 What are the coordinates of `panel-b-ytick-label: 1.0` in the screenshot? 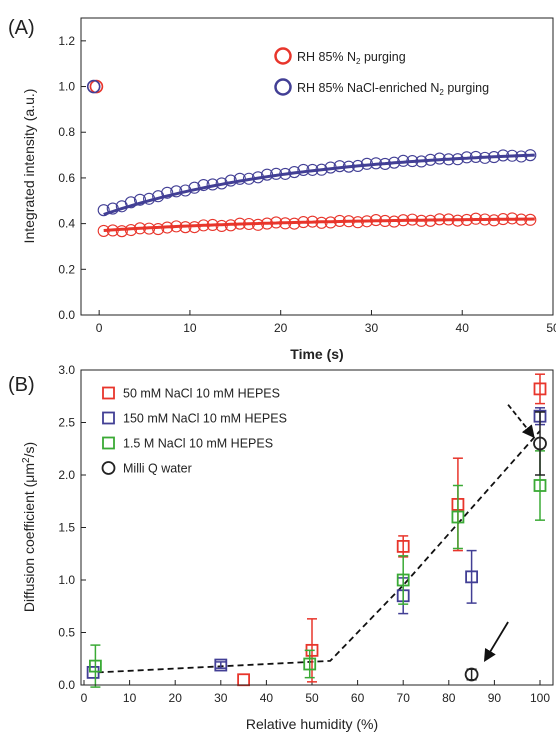 It's located at (66, 580).